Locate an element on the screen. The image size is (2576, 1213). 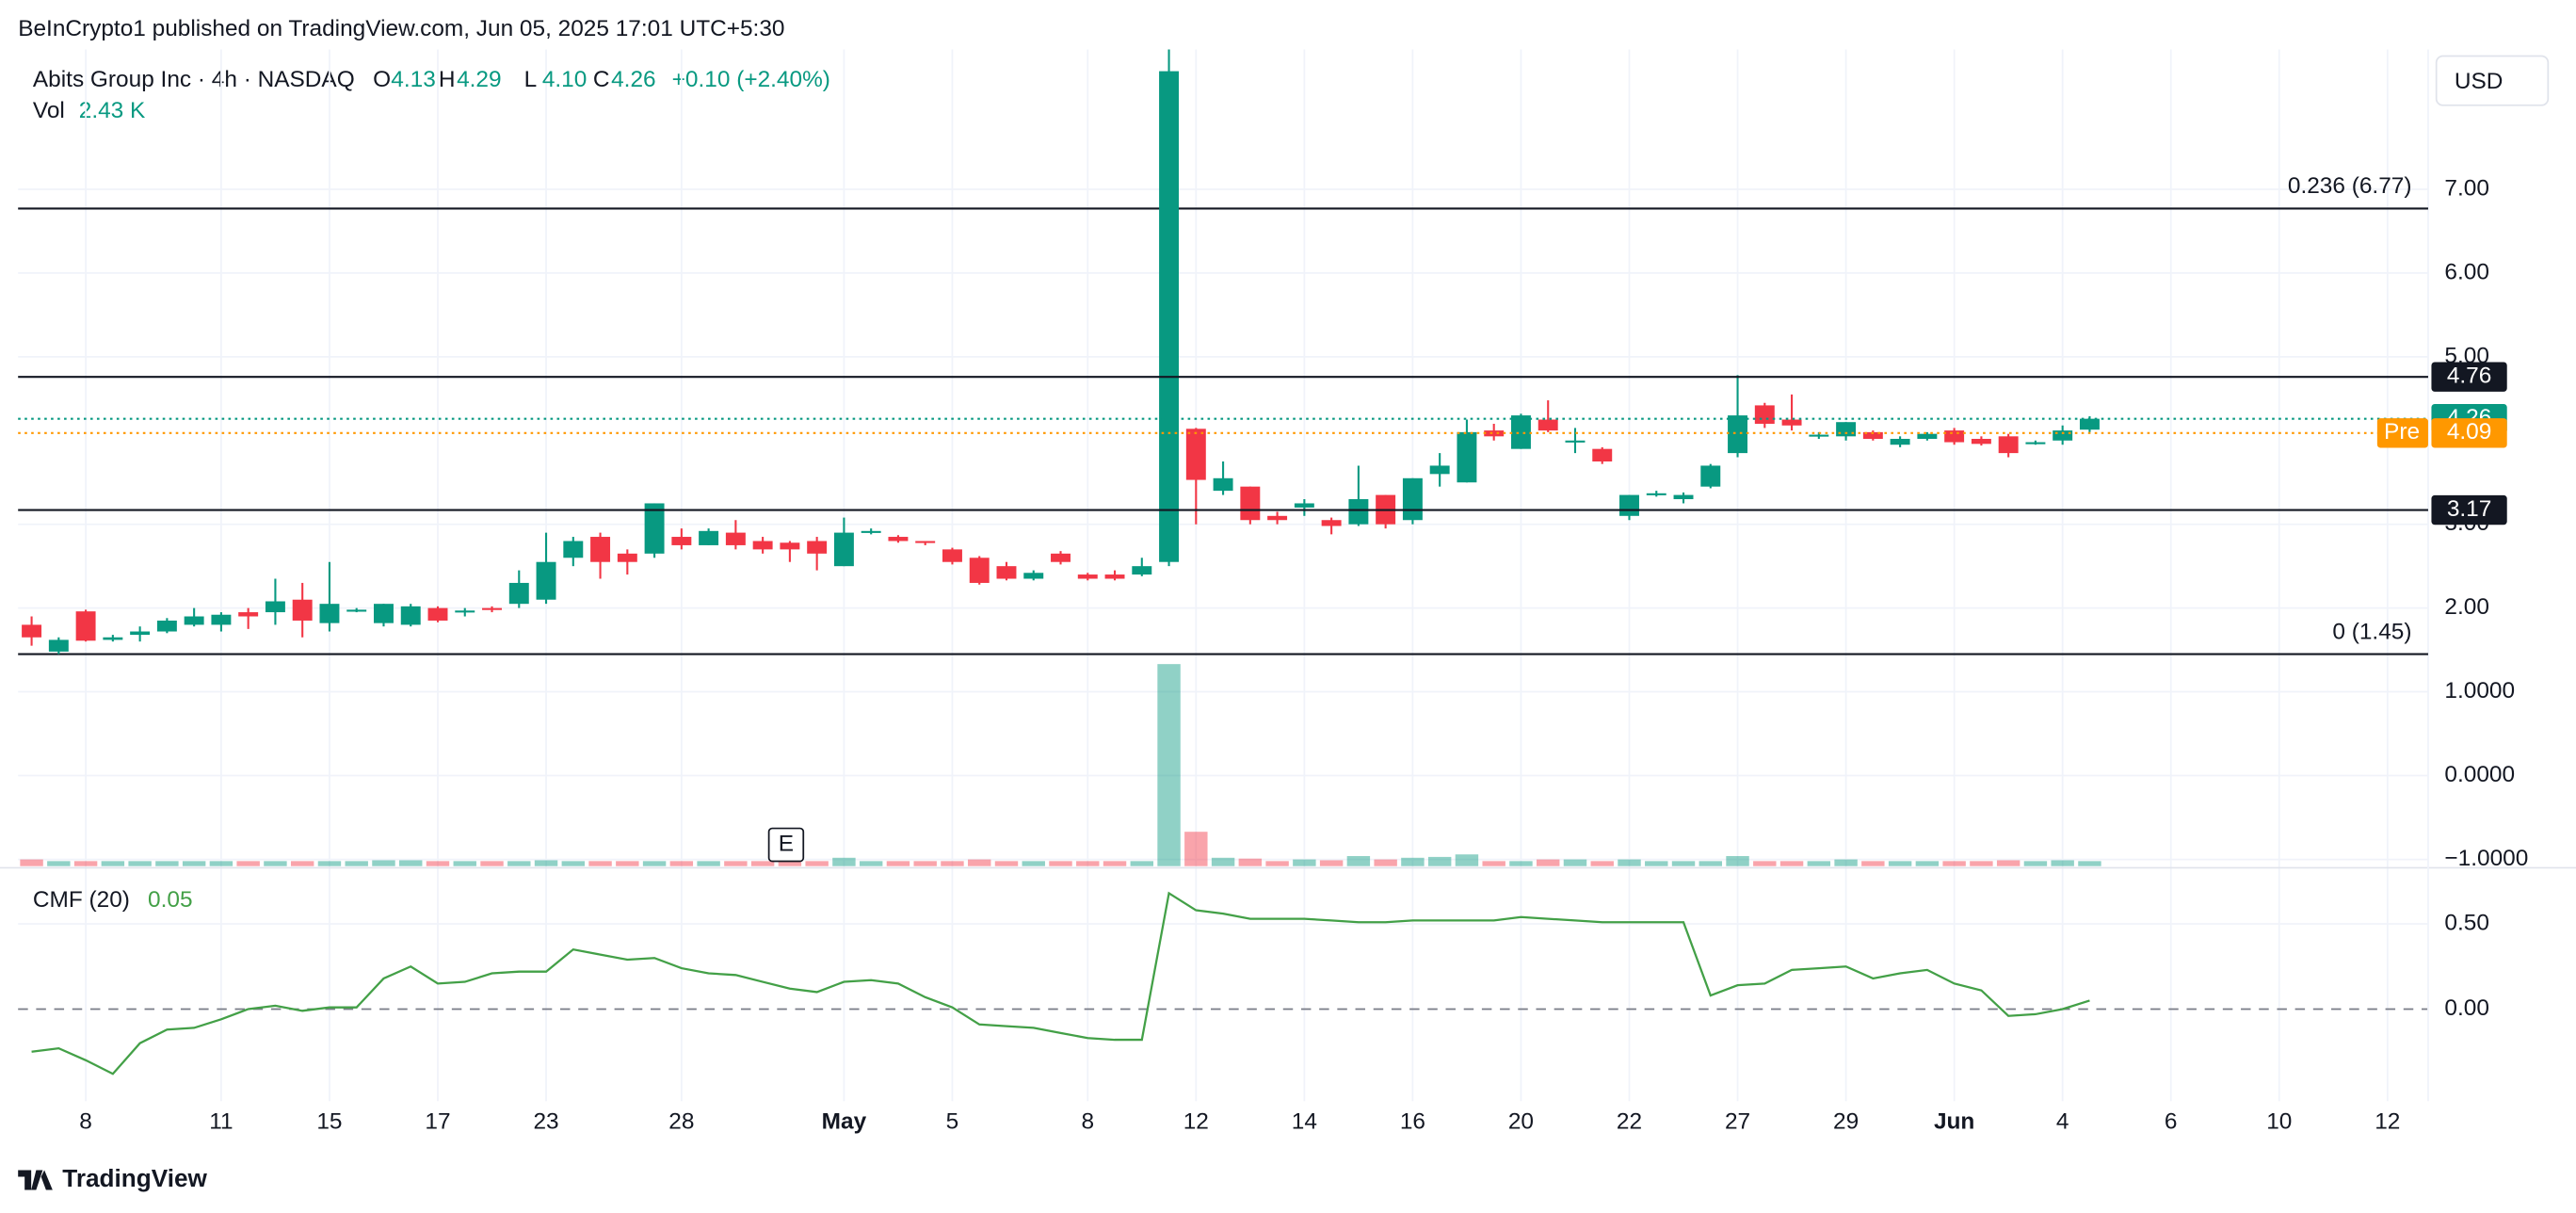
x-tick-label: 17 is located at coordinates (437, 1121).